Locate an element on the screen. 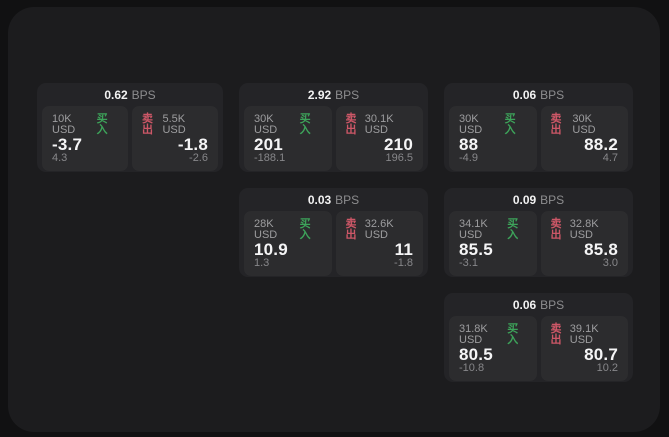  sell-notional-label: 32.6K USD is located at coordinates (379, 229).